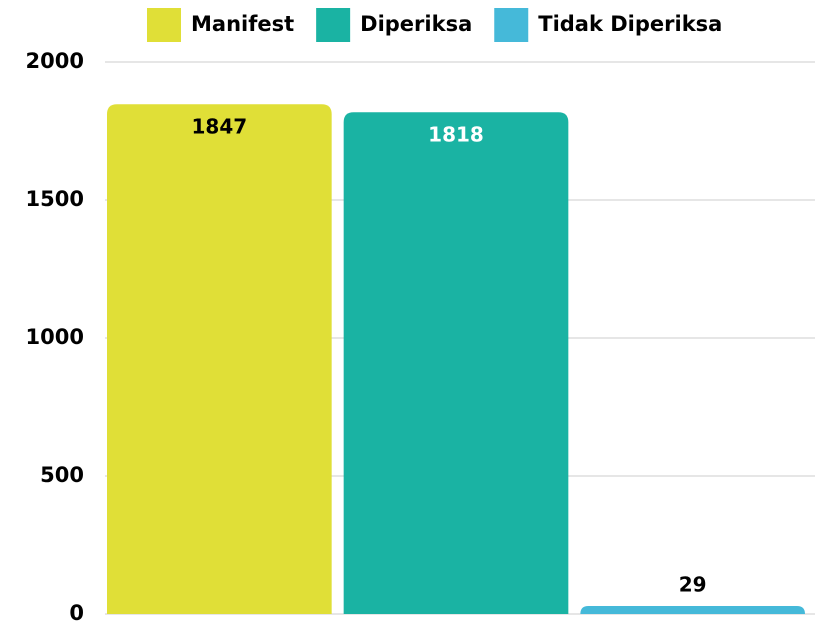 This screenshot has height=625, width=815. I want to click on data-label: 29, so click(693, 584).